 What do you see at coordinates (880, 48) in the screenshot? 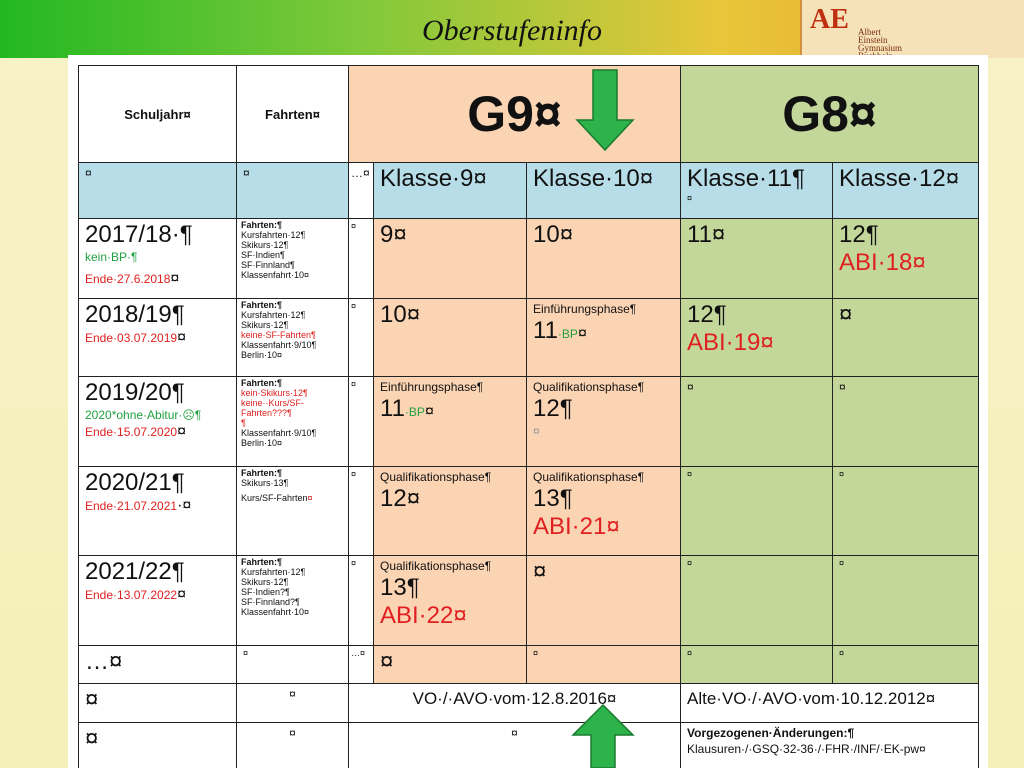
I see `logo-text: Gymnasium` at bounding box center [880, 48].